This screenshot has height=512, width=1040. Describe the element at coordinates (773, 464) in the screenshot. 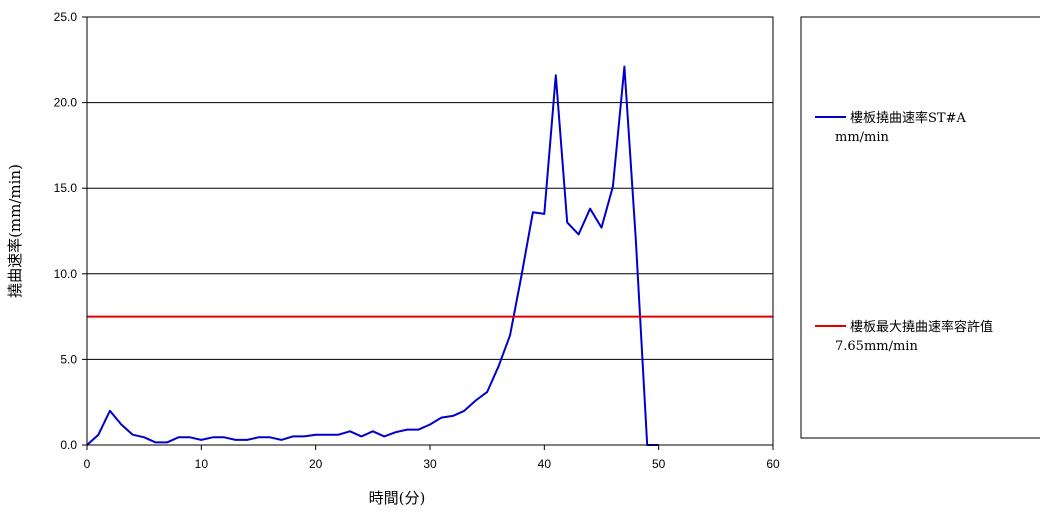

I see `x-tick-label-6: 60` at that location.